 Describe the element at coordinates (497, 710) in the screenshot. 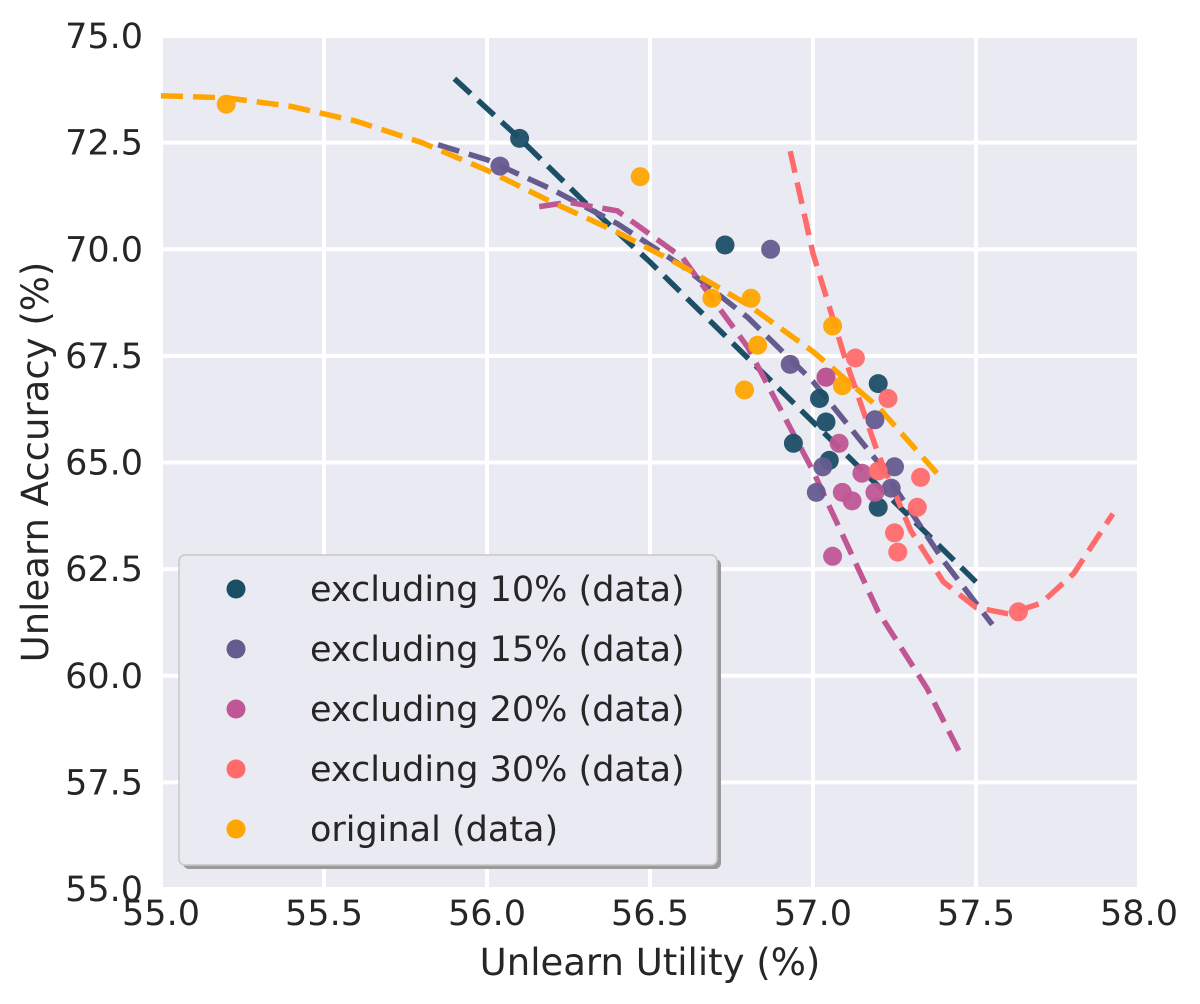

I see `legend-label-2: excluding 20% (data)` at that location.